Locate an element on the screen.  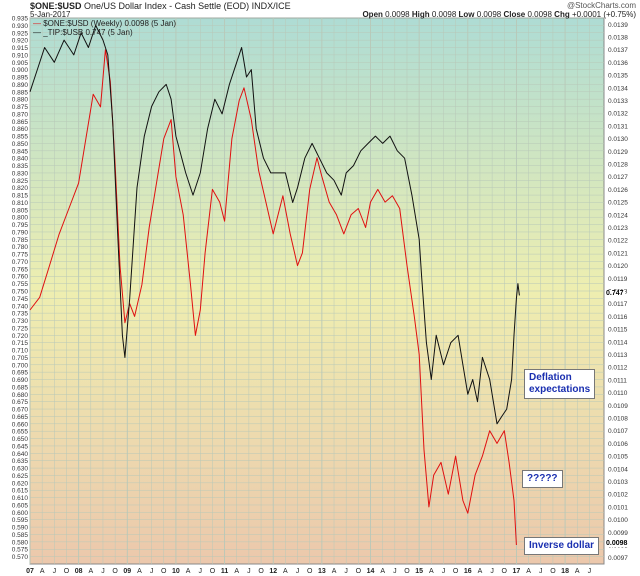
left-tick-label: 0.590 is located at coordinates (20, 528).